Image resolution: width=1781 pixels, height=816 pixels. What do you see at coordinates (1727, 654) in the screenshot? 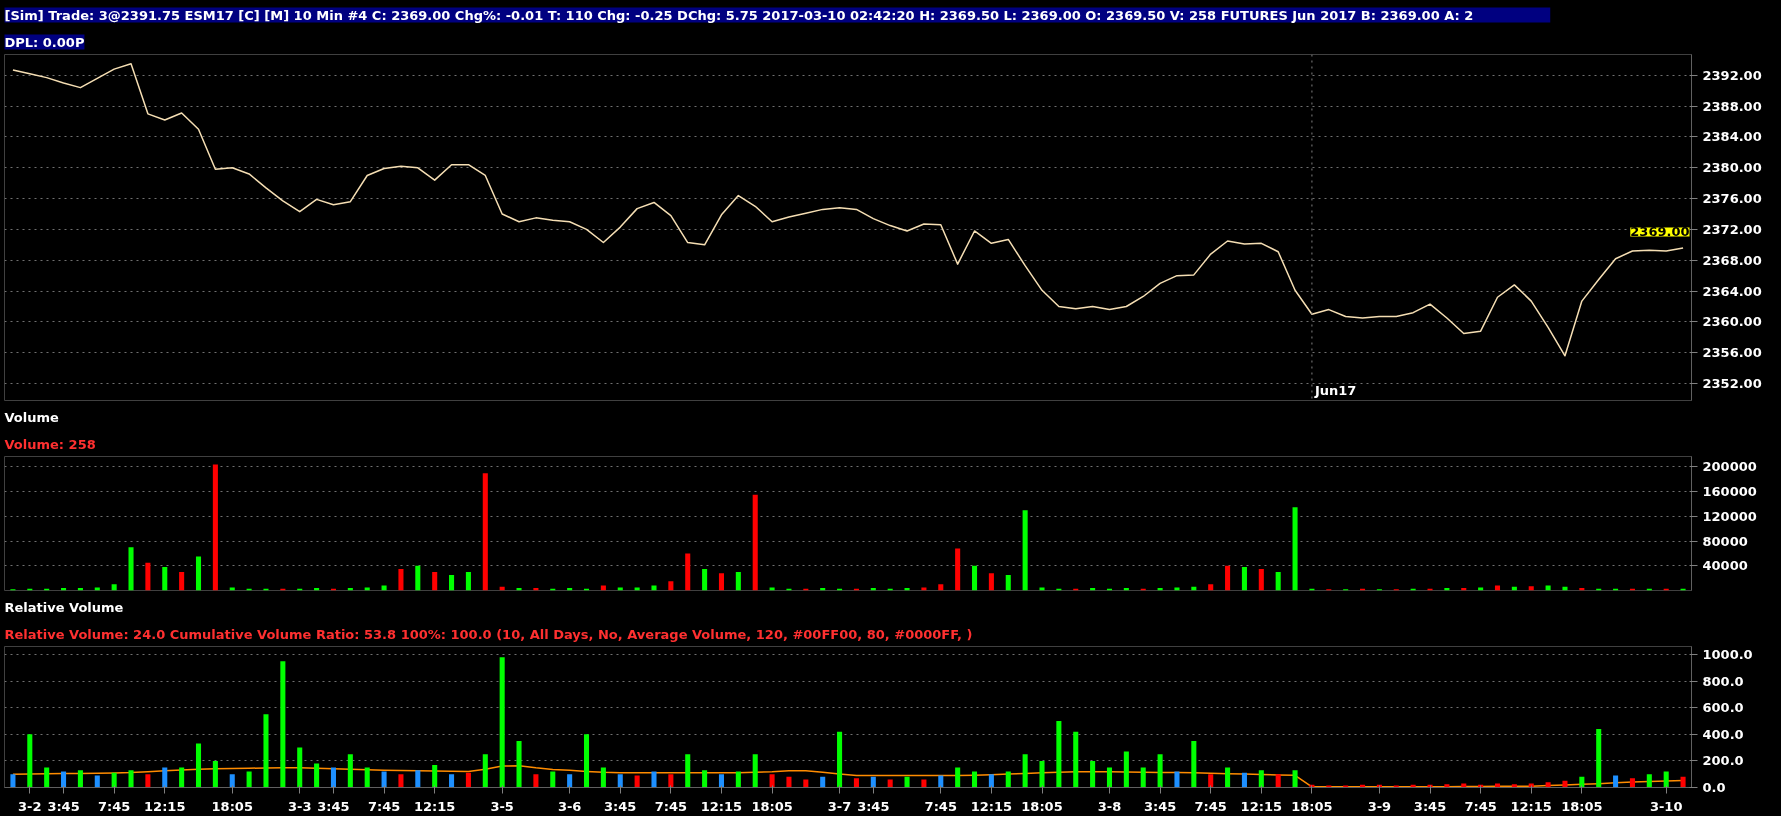
I see `y-tick-label: 1000.0` at bounding box center [1727, 654].